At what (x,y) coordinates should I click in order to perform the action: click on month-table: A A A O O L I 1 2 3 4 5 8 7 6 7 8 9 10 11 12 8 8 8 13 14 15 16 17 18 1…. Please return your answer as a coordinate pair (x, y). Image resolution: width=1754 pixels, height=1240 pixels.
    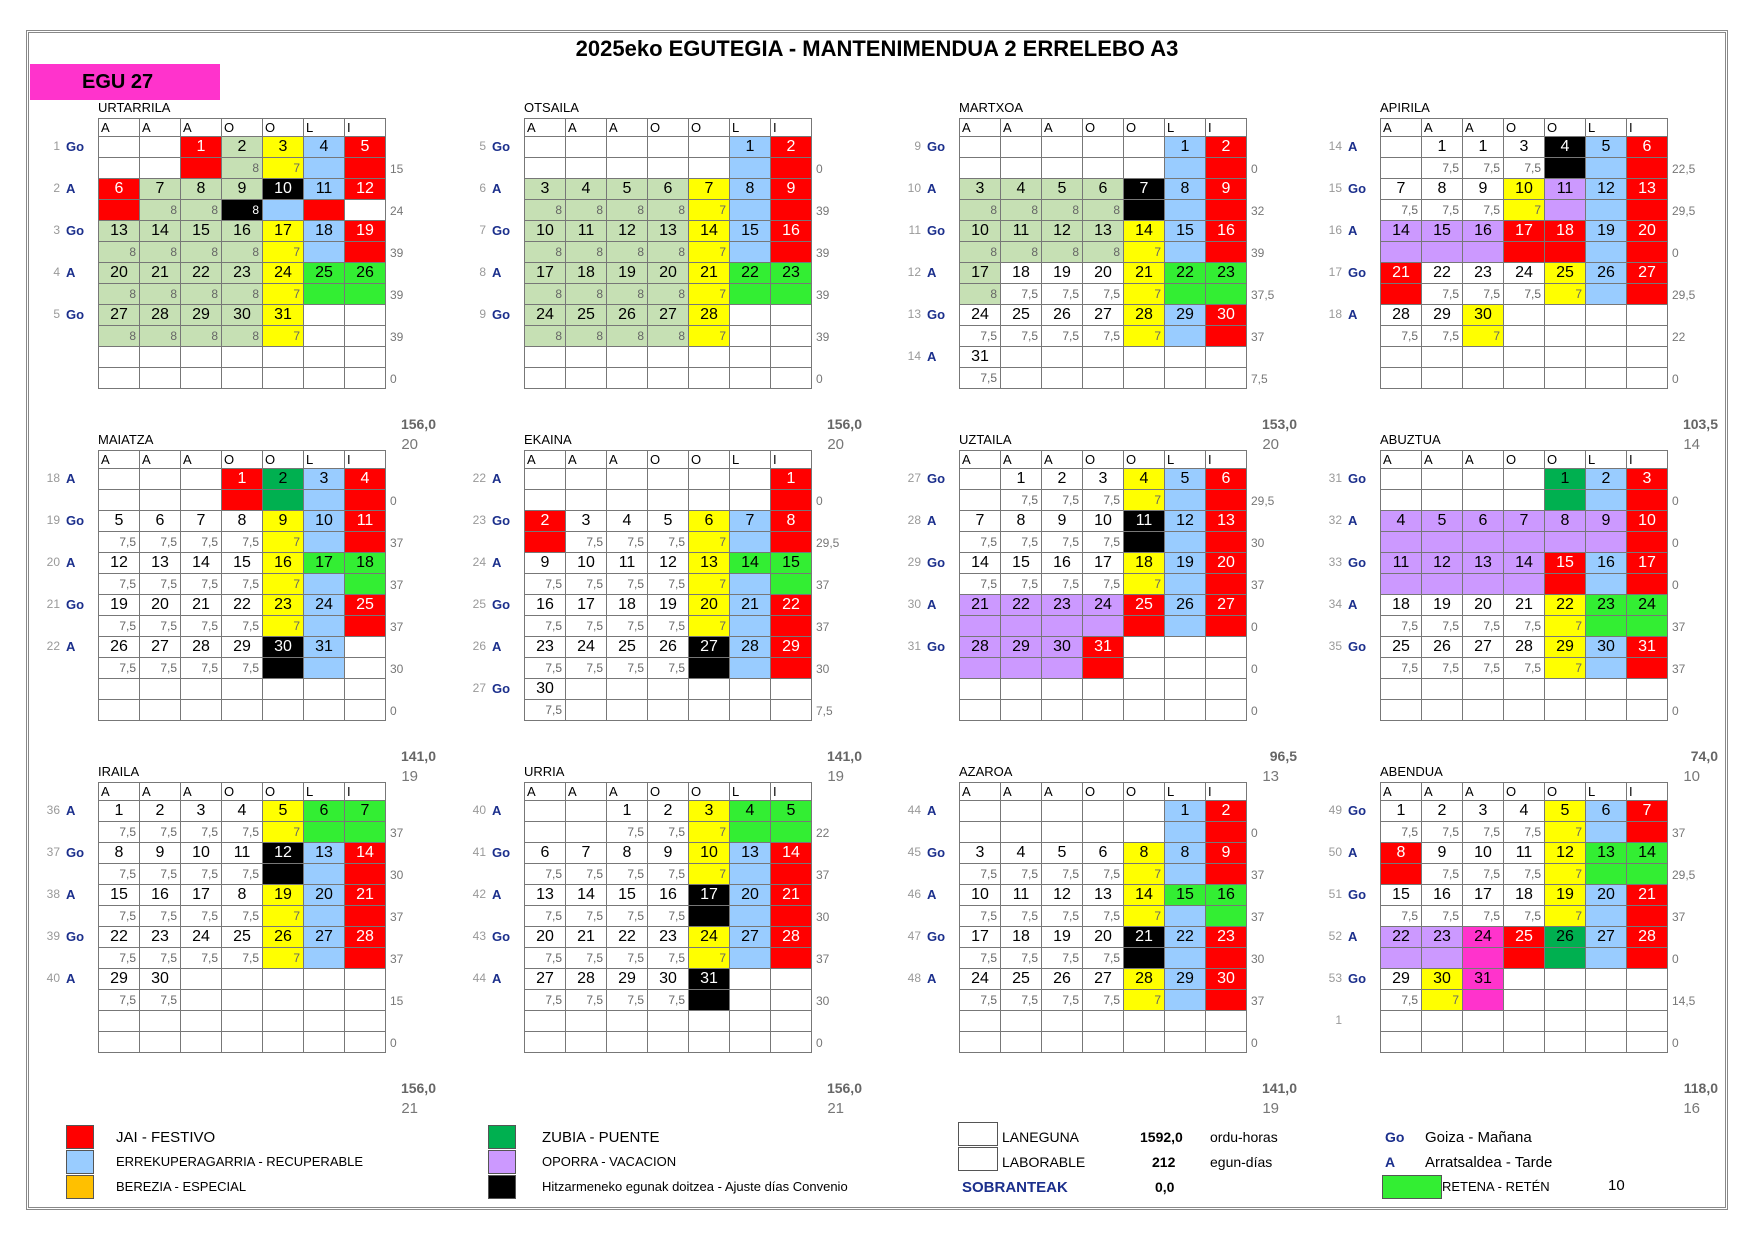
    Looking at the image, I should click on (242, 253).